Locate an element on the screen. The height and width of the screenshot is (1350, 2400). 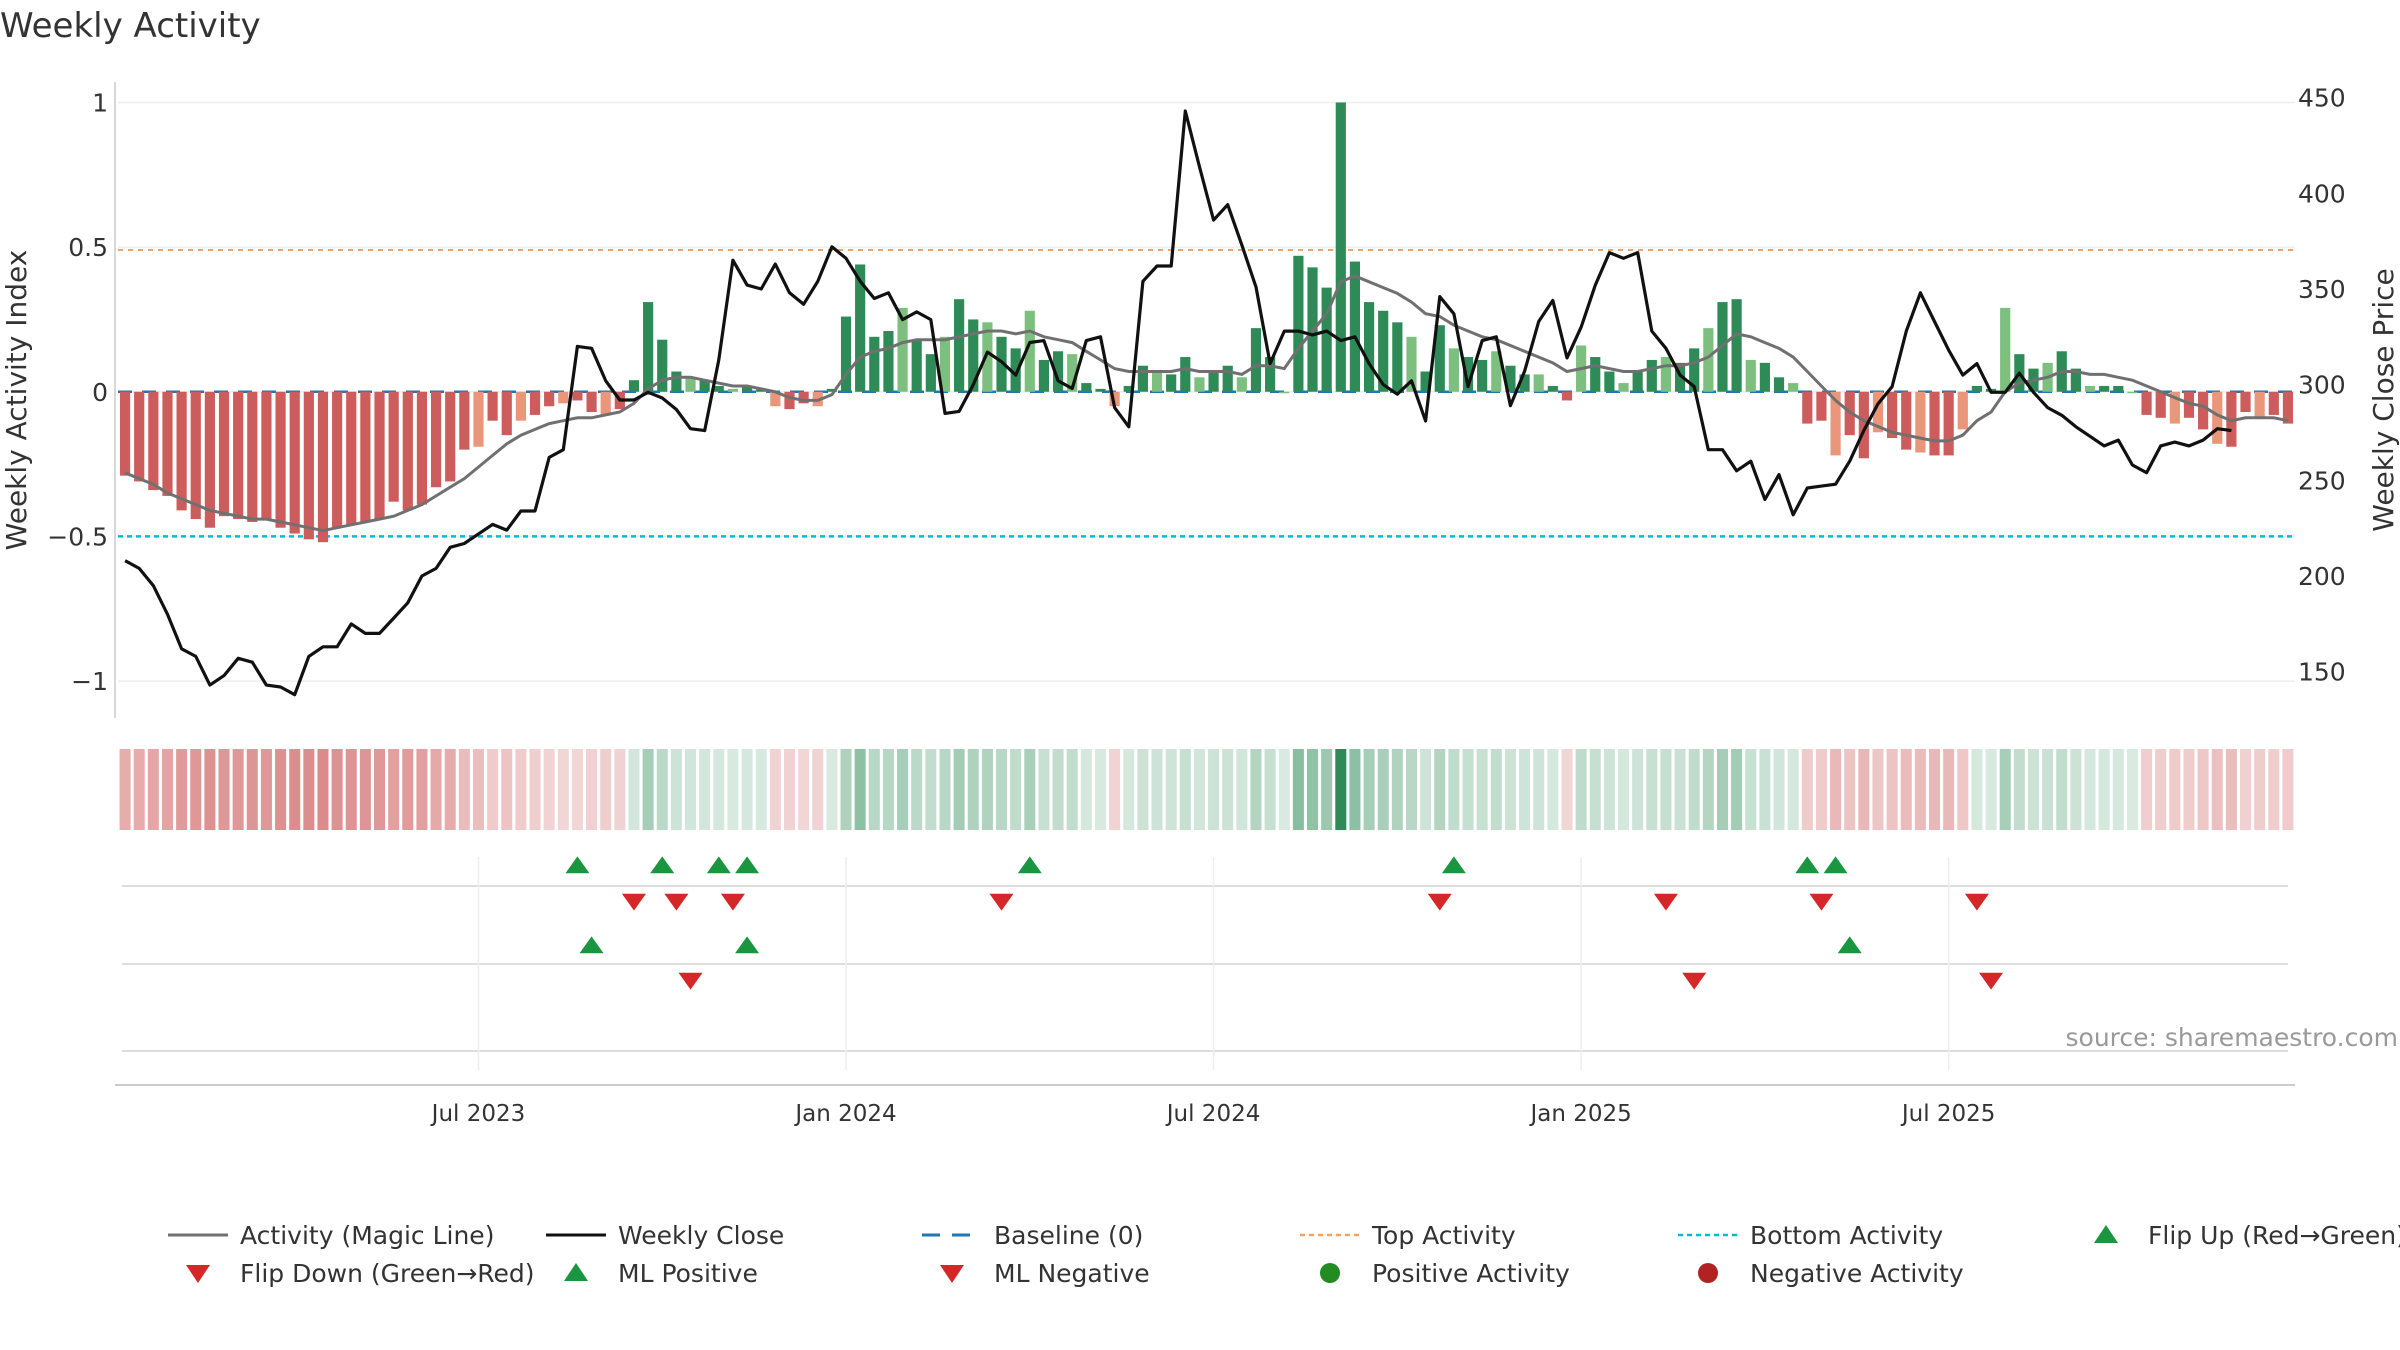
source-watermark: source: sharemaestro.com is located at coordinates (2232, 1037).